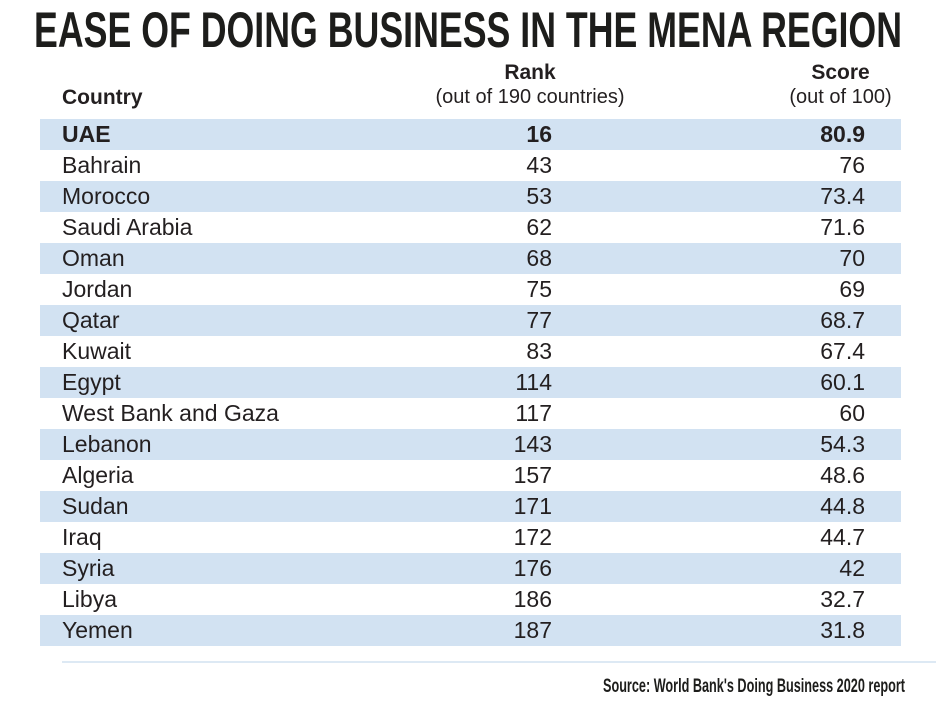 The height and width of the screenshot is (707, 941). What do you see at coordinates (106, 196) in the screenshot?
I see `cell-country: Morocco` at bounding box center [106, 196].